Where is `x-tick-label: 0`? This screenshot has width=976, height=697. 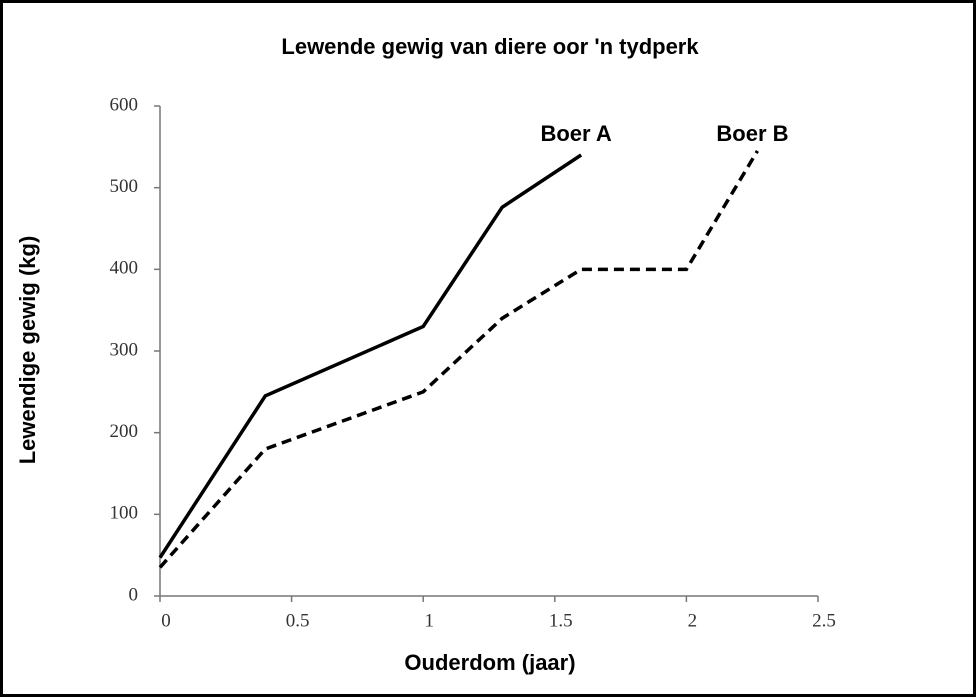
x-tick-label: 0 is located at coordinates (166, 620).